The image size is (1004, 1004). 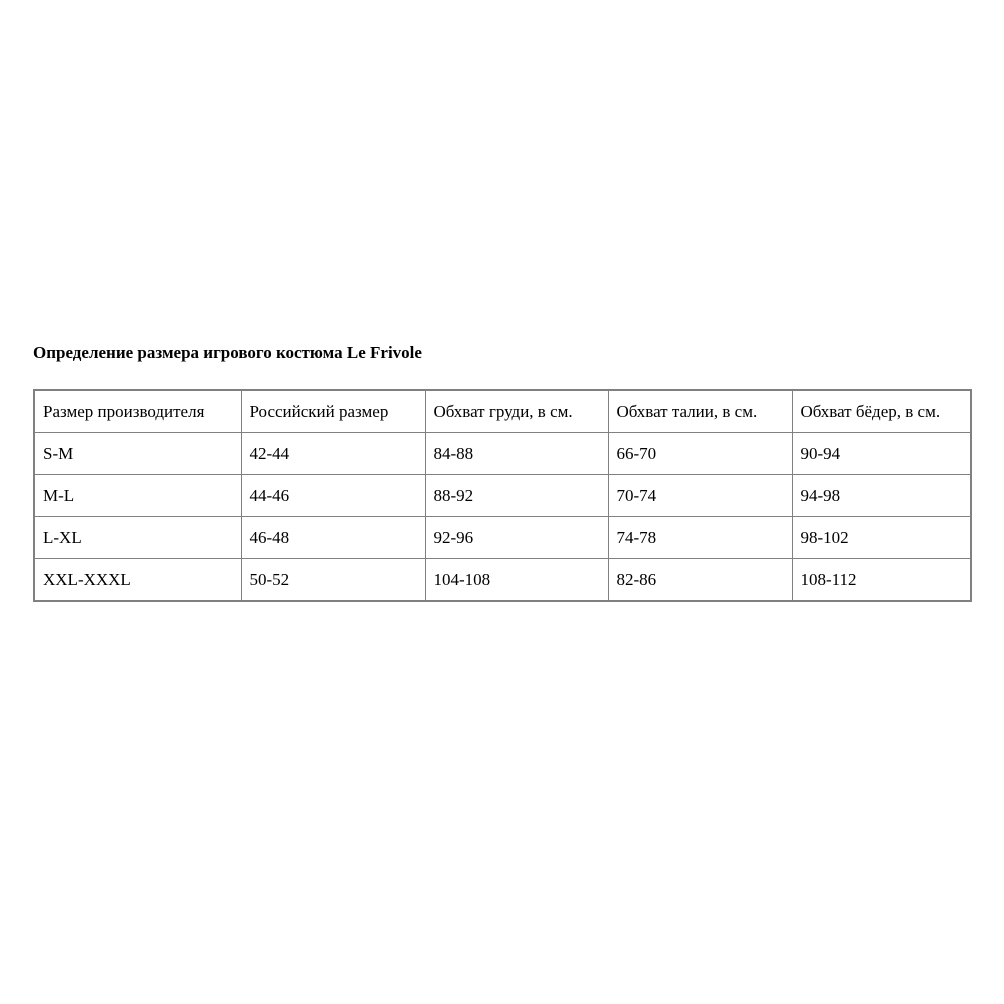 I want to click on cell-waist: 74-78, so click(x=700, y=537).